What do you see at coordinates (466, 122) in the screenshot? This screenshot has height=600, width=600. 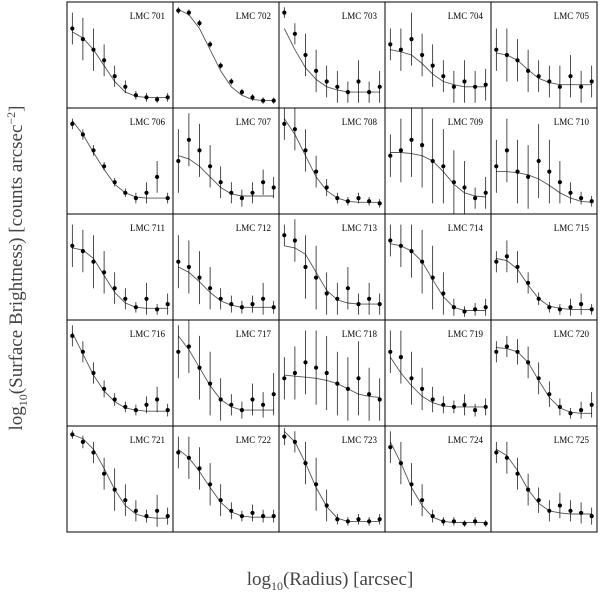 I see `panel-title: LMC 709` at bounding box center [466, 122].